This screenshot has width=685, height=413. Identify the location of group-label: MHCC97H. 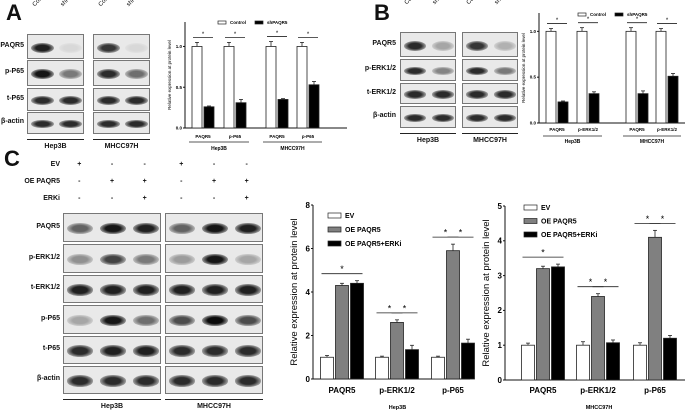
(292, 149).